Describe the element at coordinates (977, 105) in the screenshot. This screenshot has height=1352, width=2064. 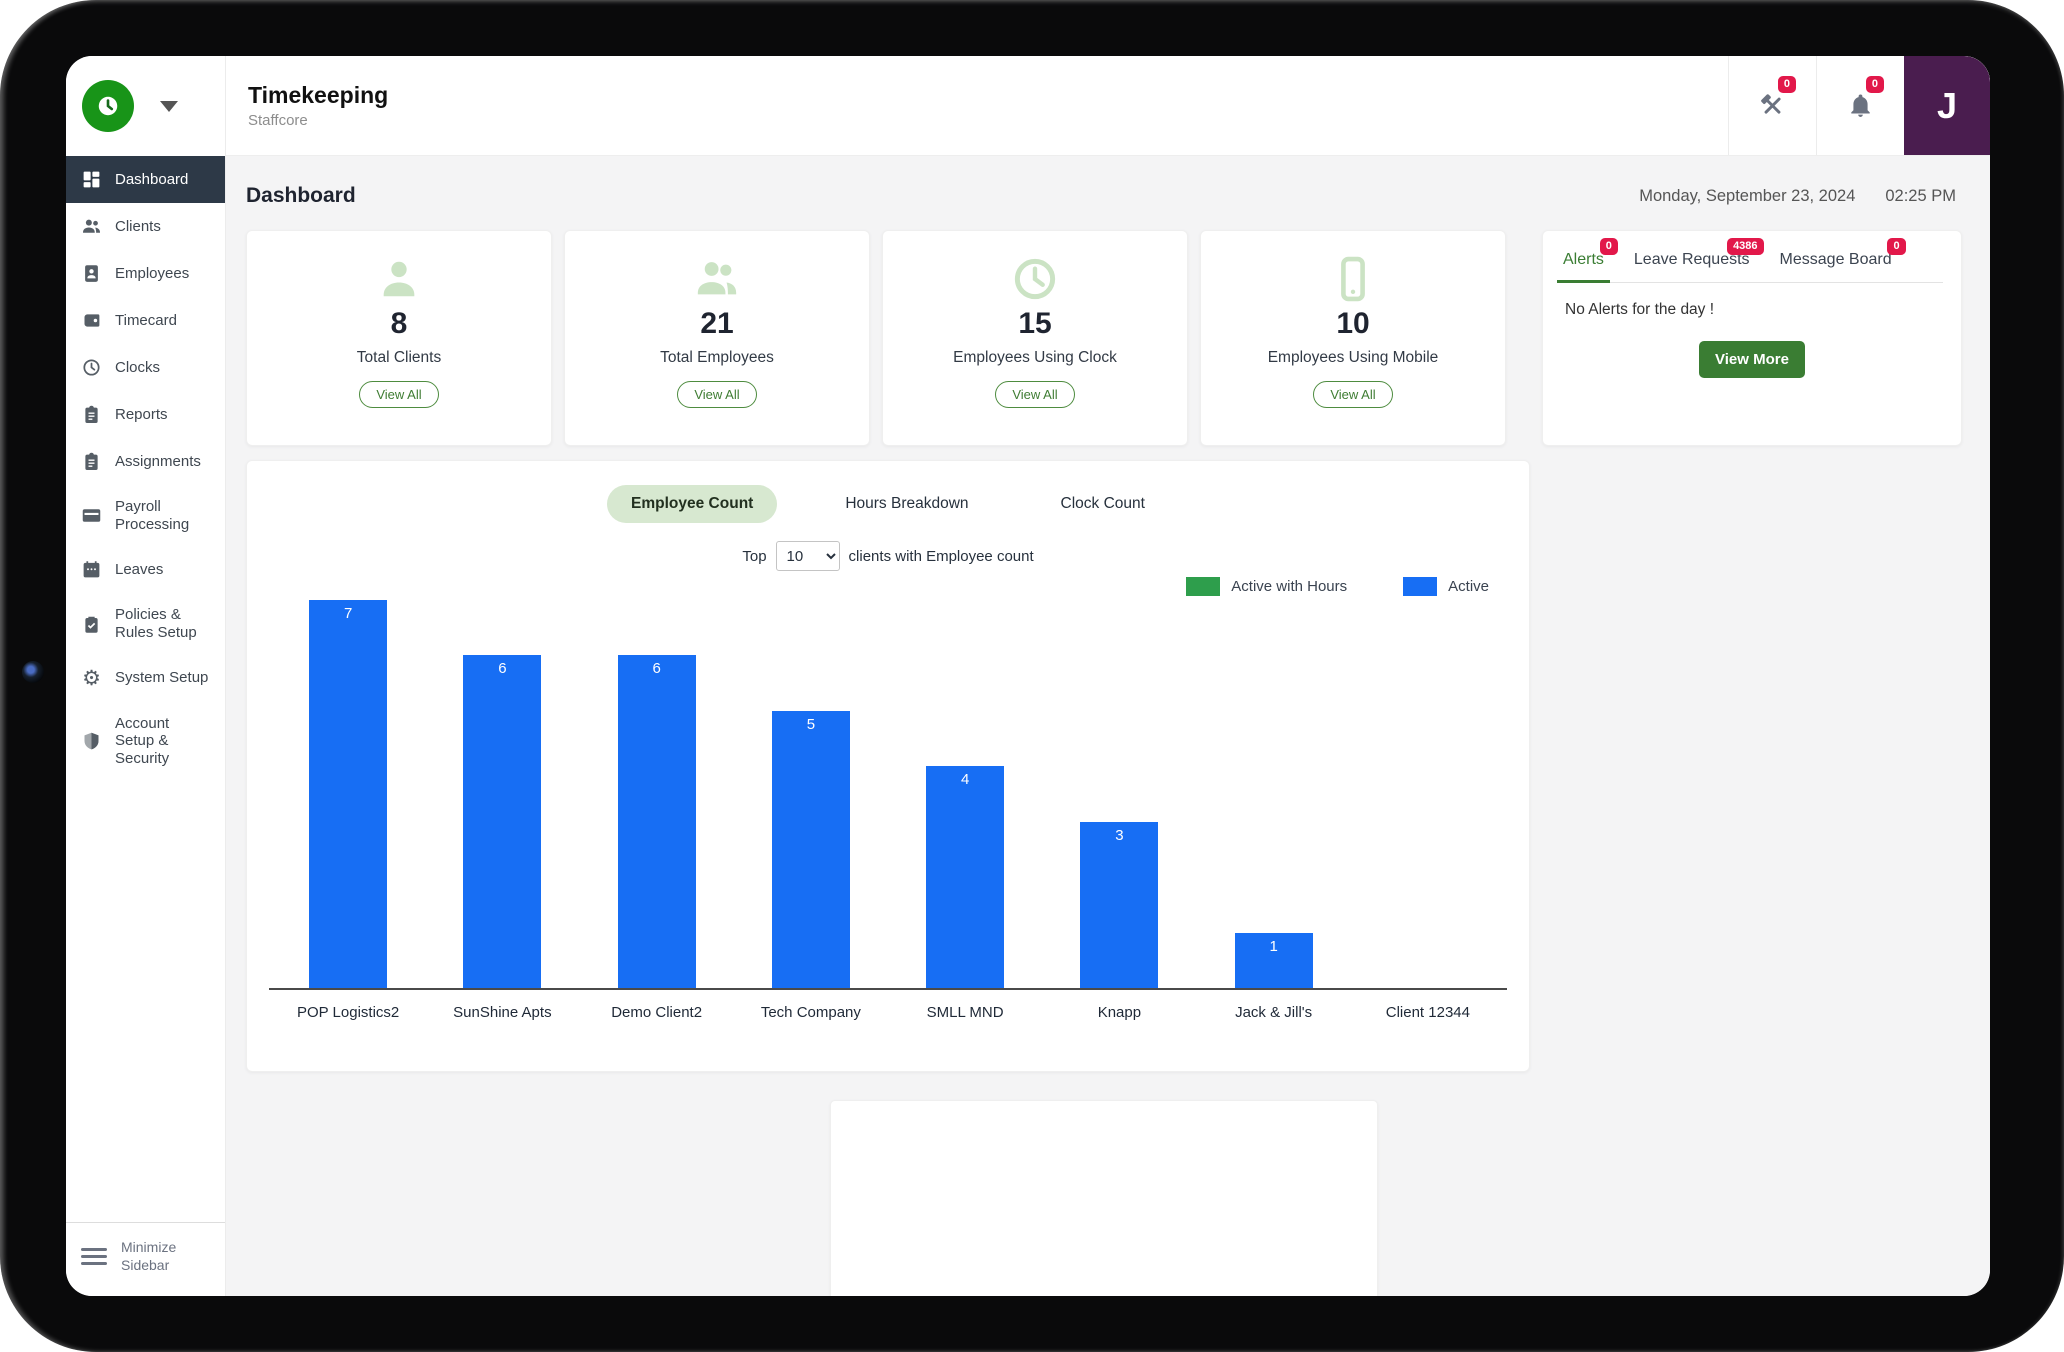
I see `app-titles: Timekeeping Staffcore` at that location.